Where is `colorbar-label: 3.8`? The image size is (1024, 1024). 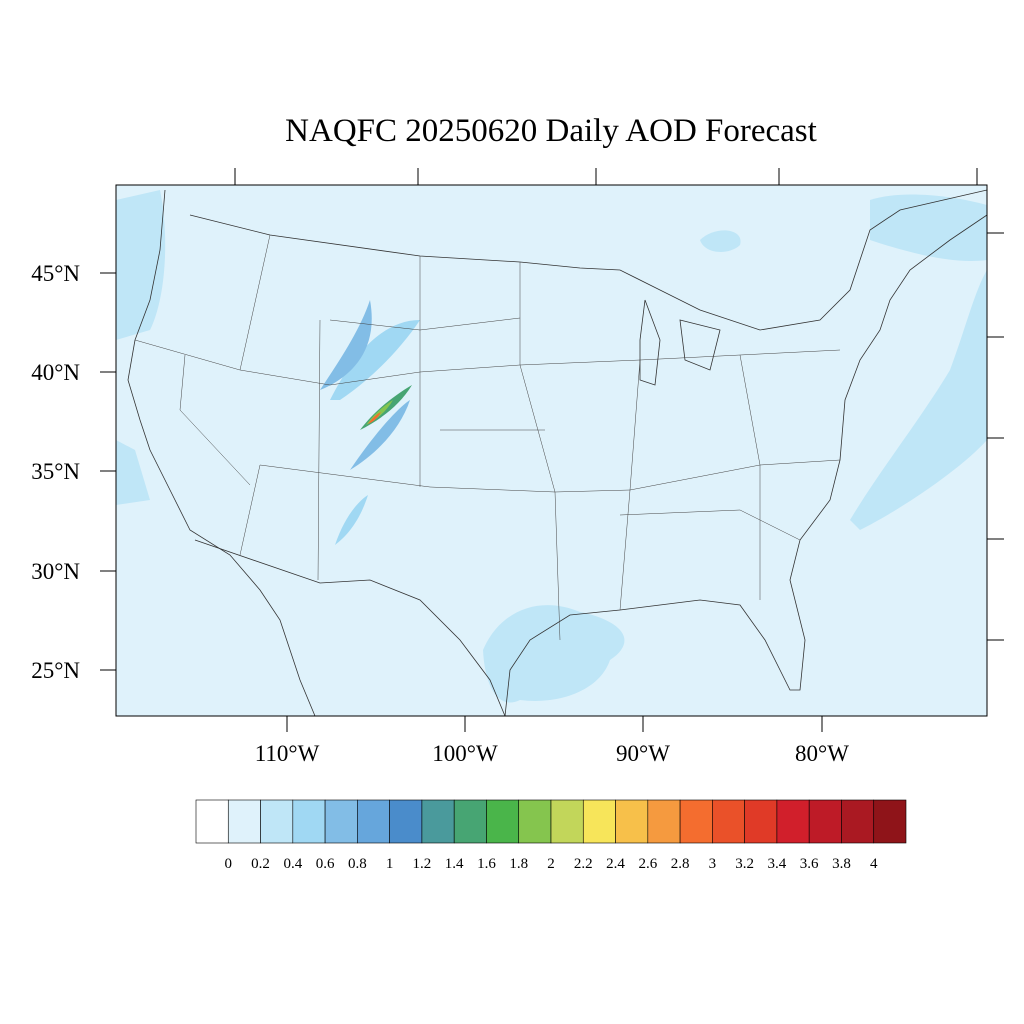
colorbar-label: 3.8 is located at coordinates (841, 864).